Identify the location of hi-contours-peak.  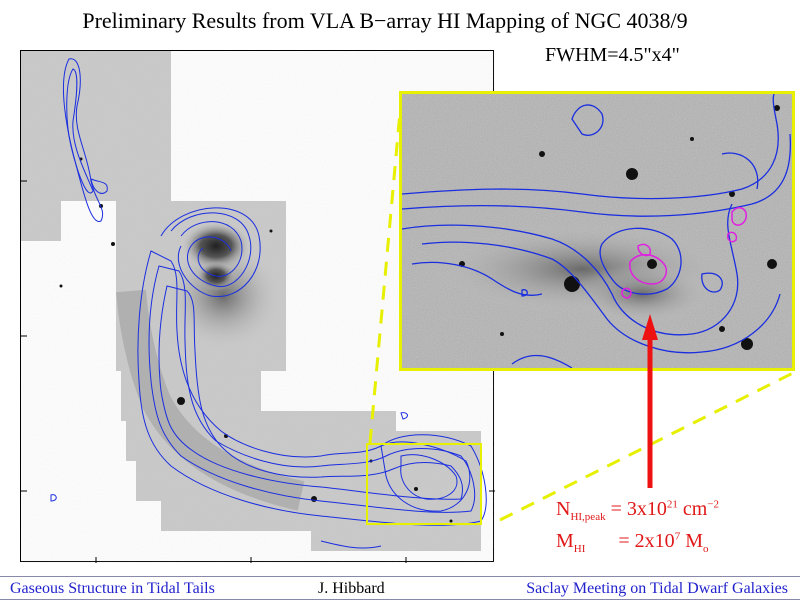
(684, 253).